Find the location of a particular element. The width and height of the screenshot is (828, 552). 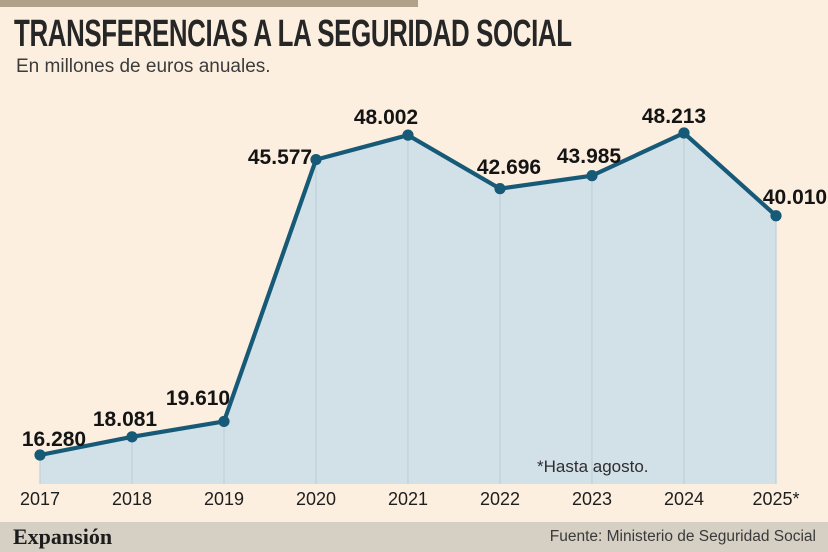

x-axis-label: 2024 is located at coordinates (684, 499).